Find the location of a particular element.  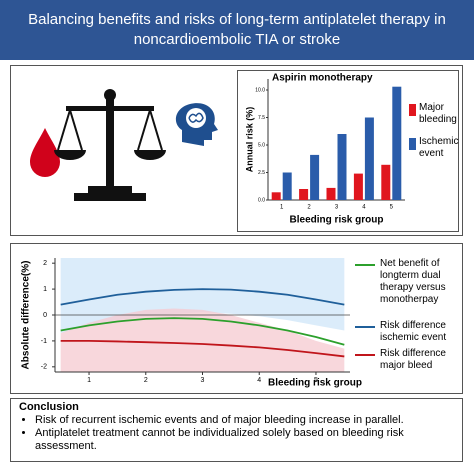

y-tick-label: 2.5 is located at coordinates (261, 173).